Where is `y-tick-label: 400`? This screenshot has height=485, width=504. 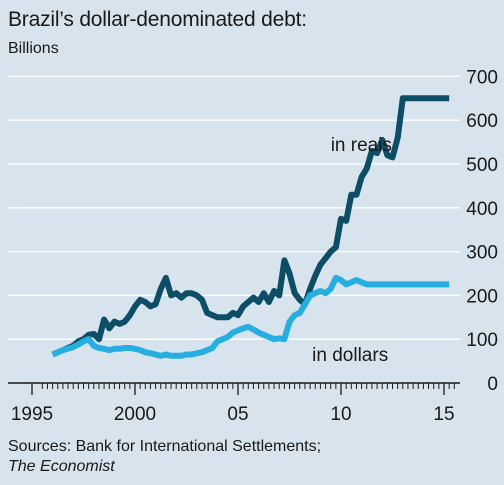
y-tick-label: 400 is located at coordinates (482, 209).